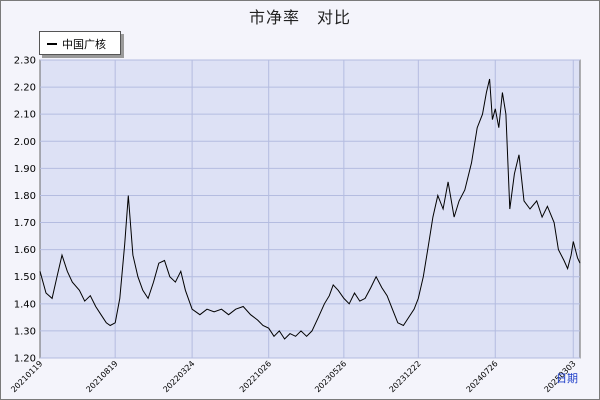 The height and width of the screenshot is (400, 600). I want to click on x-tick-label: 20221026, so click(255, 376).